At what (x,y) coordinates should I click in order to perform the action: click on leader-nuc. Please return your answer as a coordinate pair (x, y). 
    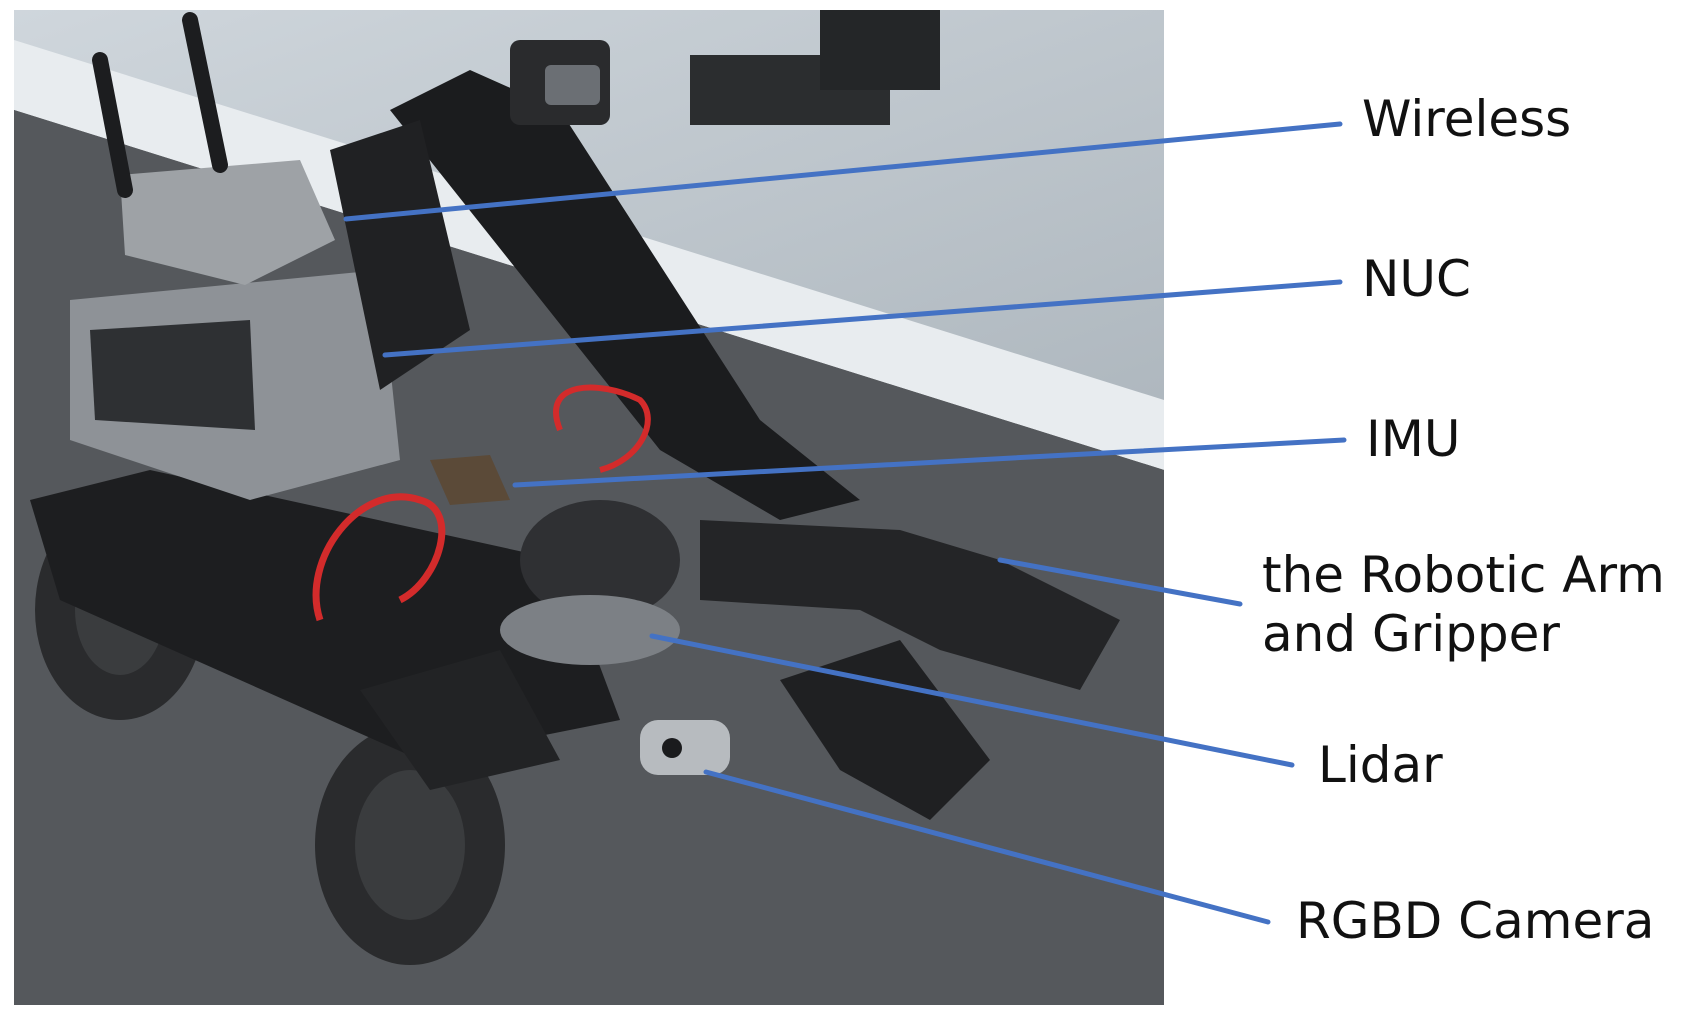
    Looking at the image, I should click on (862, 318).